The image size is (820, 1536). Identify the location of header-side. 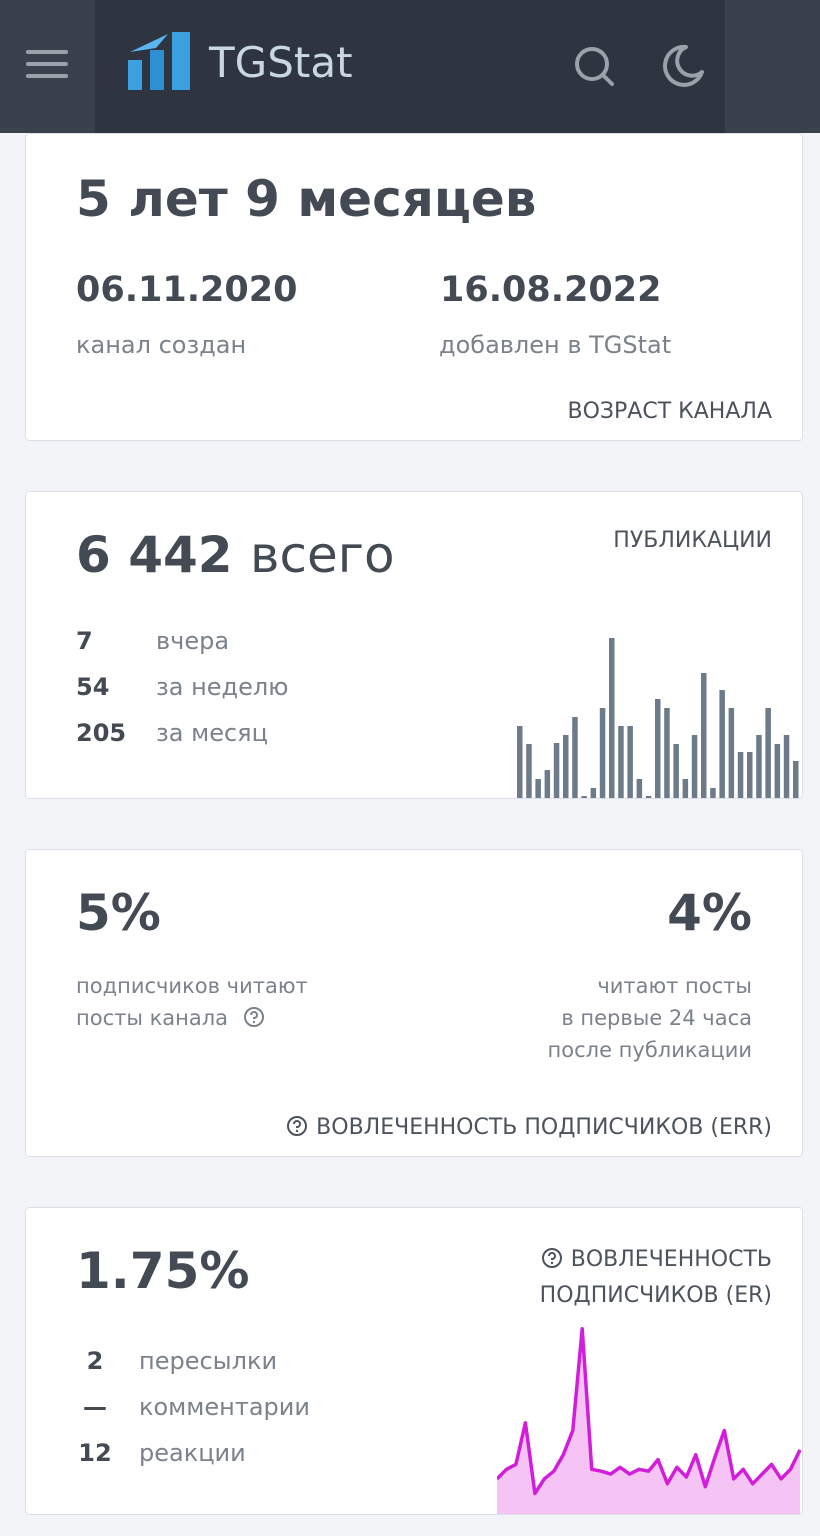
(772, 66).